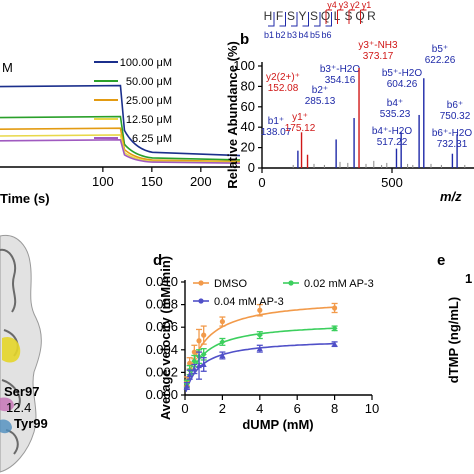 This screenshot has height=474, width=474. I want to click on panel-d-x-label: dUMP (mM), so click(277, 424).